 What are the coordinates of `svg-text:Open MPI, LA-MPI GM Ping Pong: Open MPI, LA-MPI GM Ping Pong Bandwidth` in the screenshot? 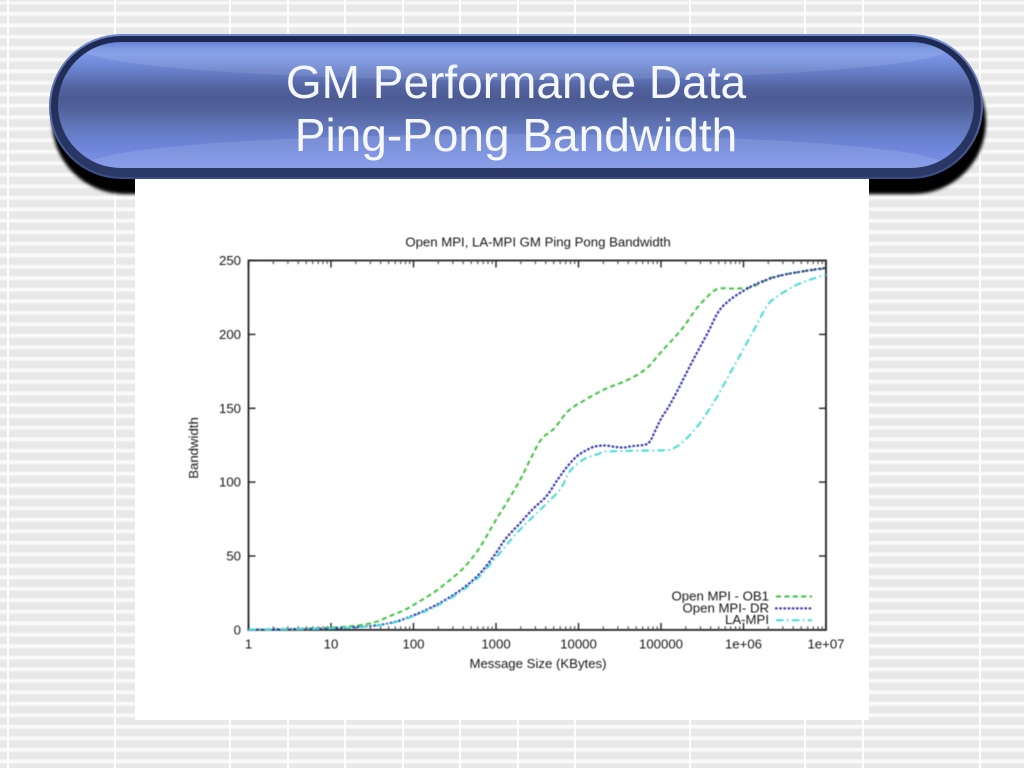 It's located at (537, 242).